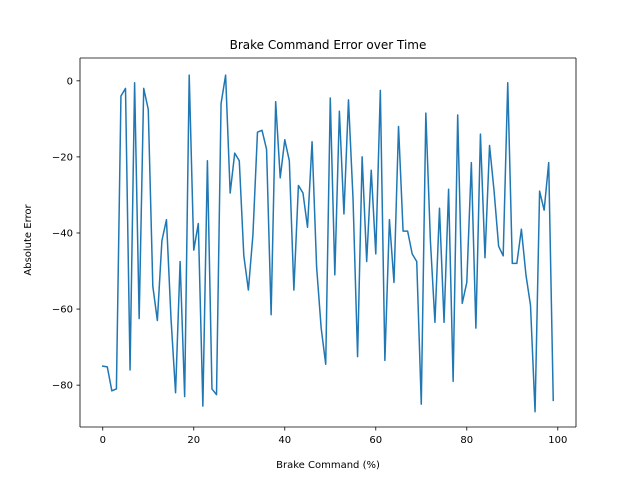 This screenshot has width=640, height=480. Describe the element at coordinates (28, 239) in the screenshot. I see `y-axis-label: Absolute Error` at that location.